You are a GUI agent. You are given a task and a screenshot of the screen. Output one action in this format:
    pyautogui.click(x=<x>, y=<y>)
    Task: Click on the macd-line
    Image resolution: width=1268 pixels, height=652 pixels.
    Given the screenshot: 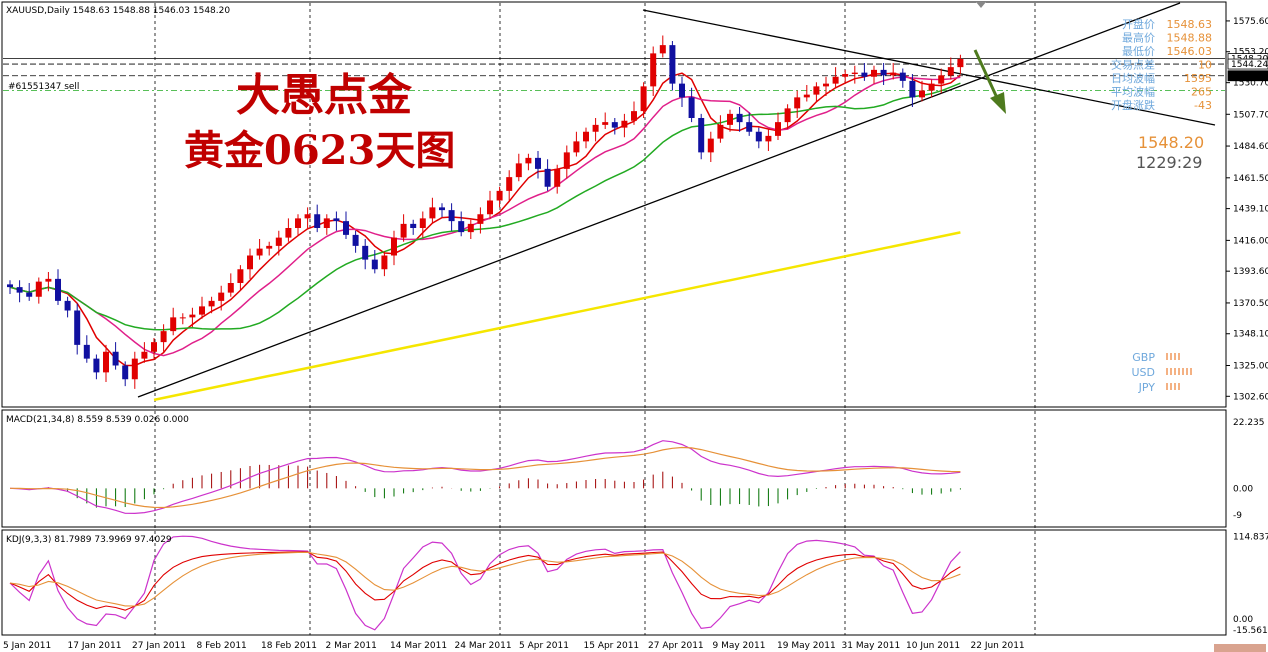 What is the action you would take?
    pyautogui.click(x=485, y=477)
    